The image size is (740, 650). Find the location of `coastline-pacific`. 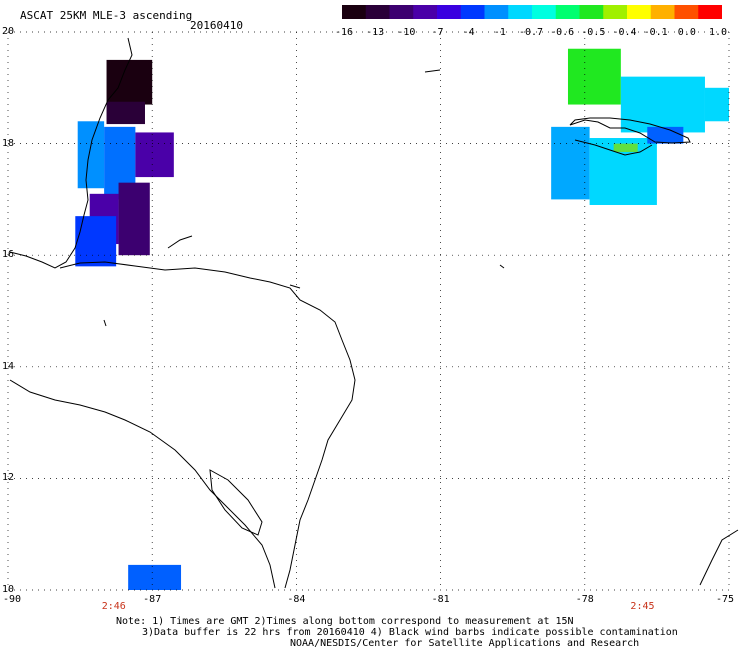

coastline-pacific is located at coordinates (142, 484).